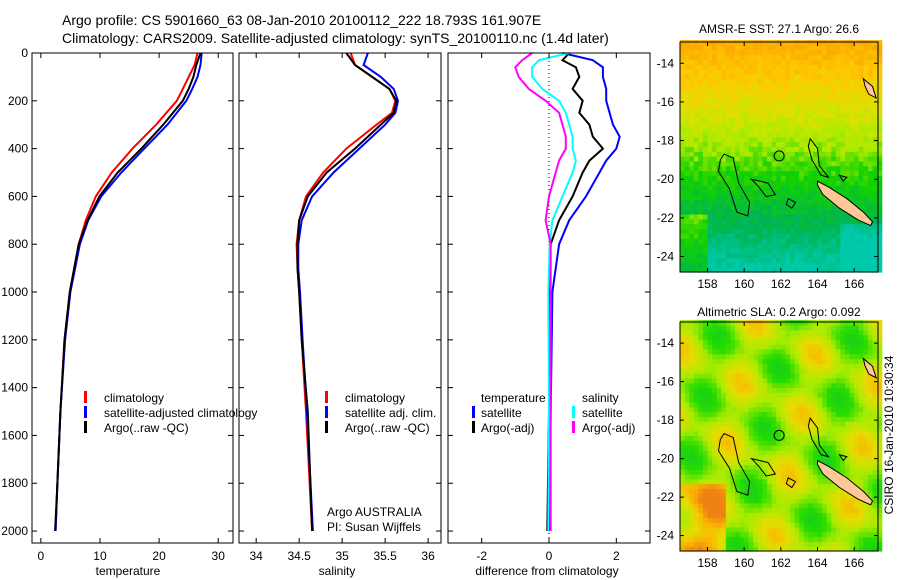 This screenshot has height=580, width=900. I want to click on legend-swatch-temp-satellite, so click(473, 412).